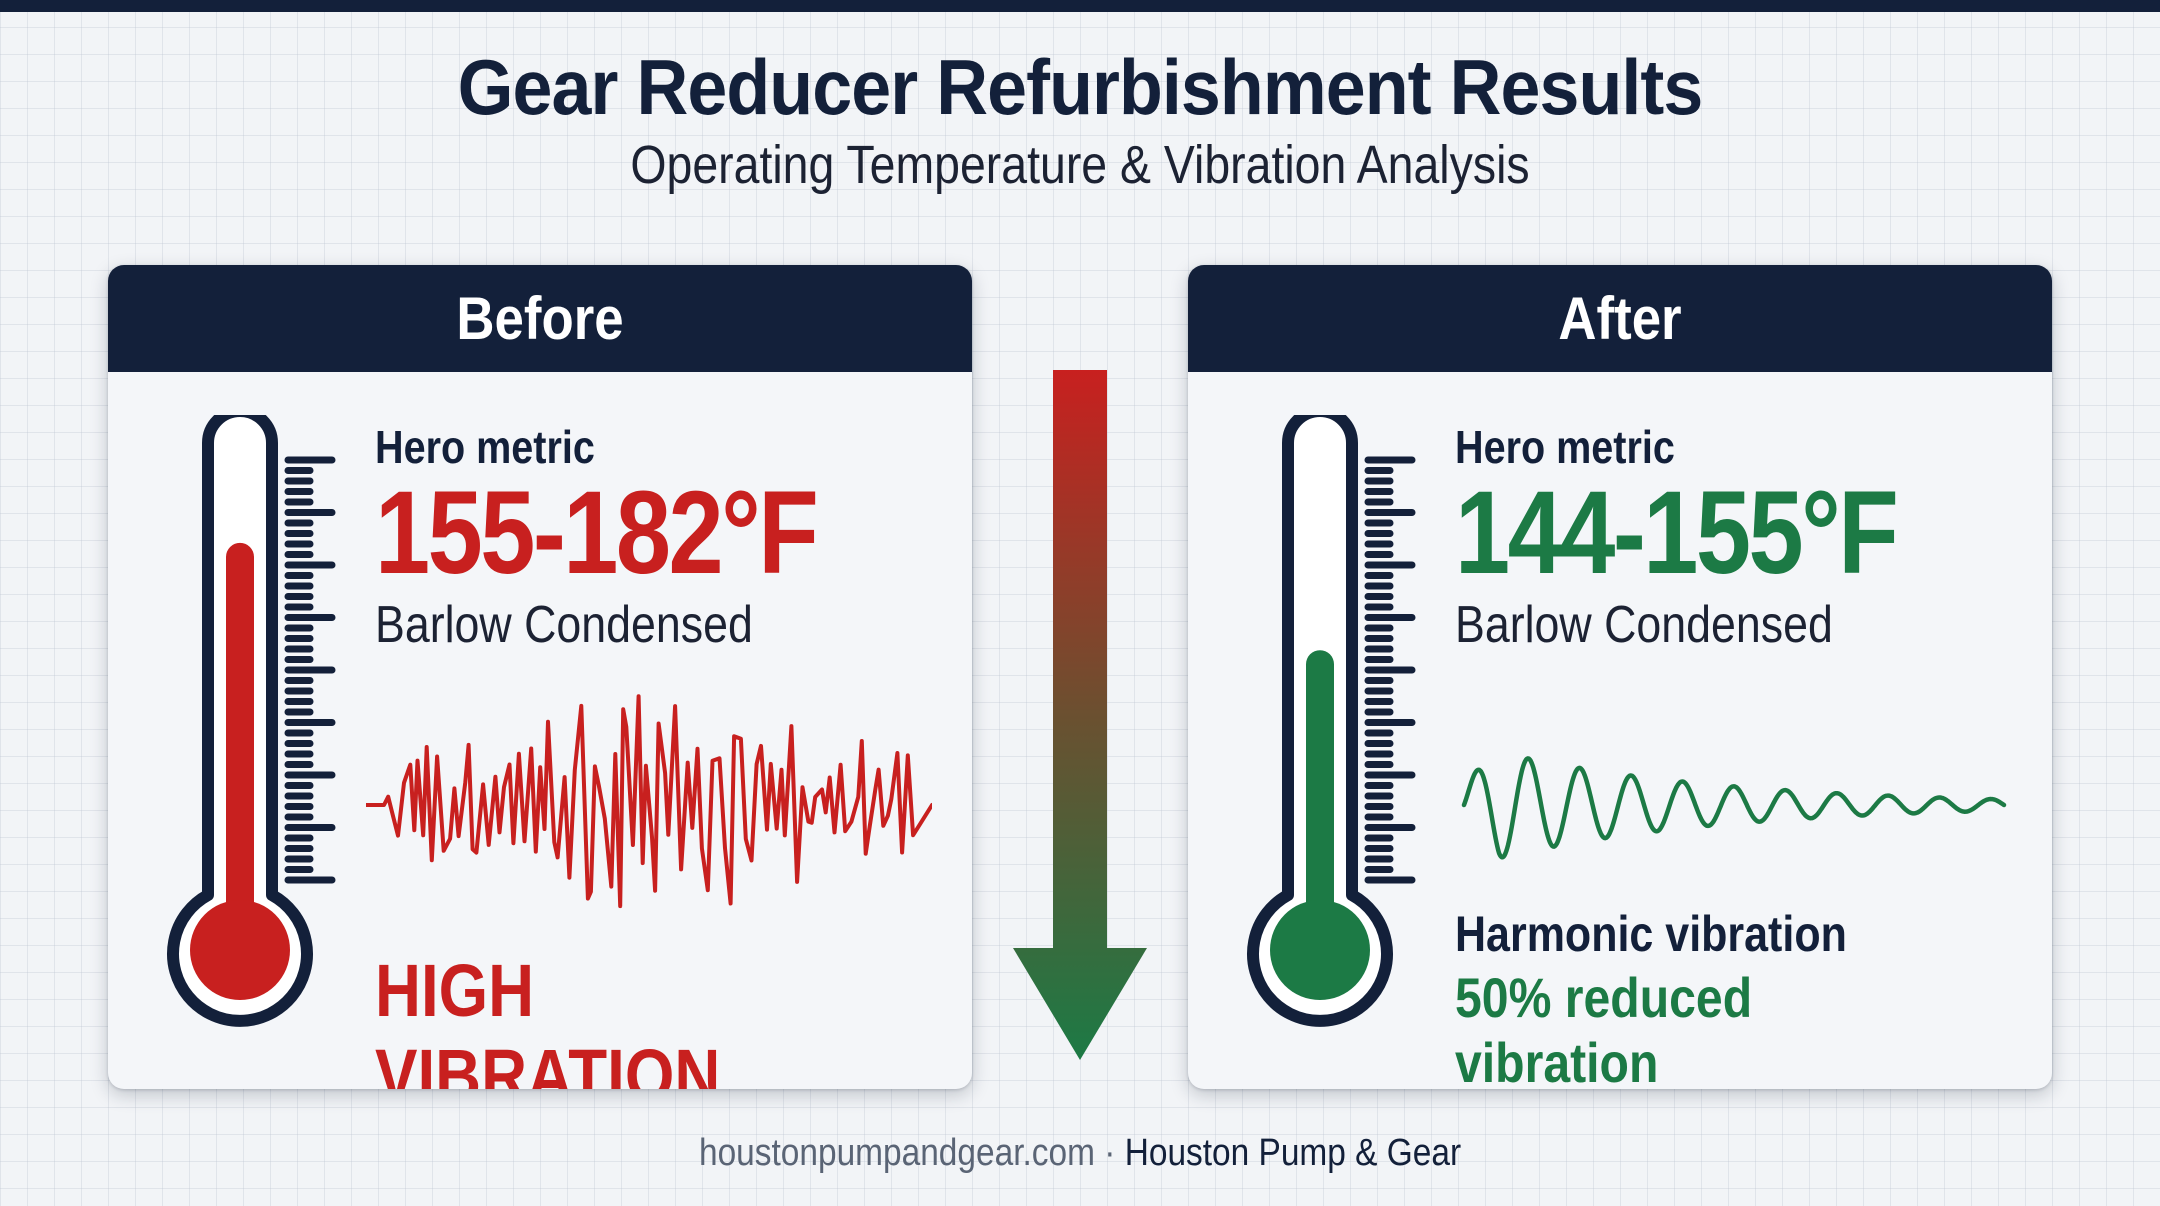 This screenshot has height=1206, width=2160. Describe the element at coordinates (548, 1019) in the screenshot. I see `before-vibration-label: HIGH VIBRATION` at that location.